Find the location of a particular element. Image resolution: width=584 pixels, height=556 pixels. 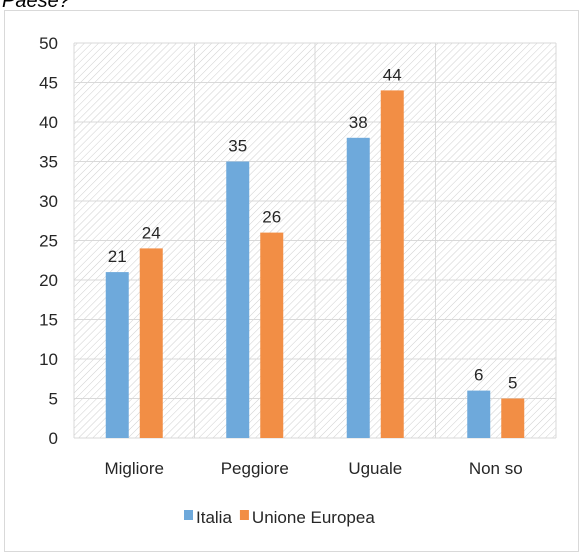

y-tick-label: 50 is located at coordinates (48, 43).